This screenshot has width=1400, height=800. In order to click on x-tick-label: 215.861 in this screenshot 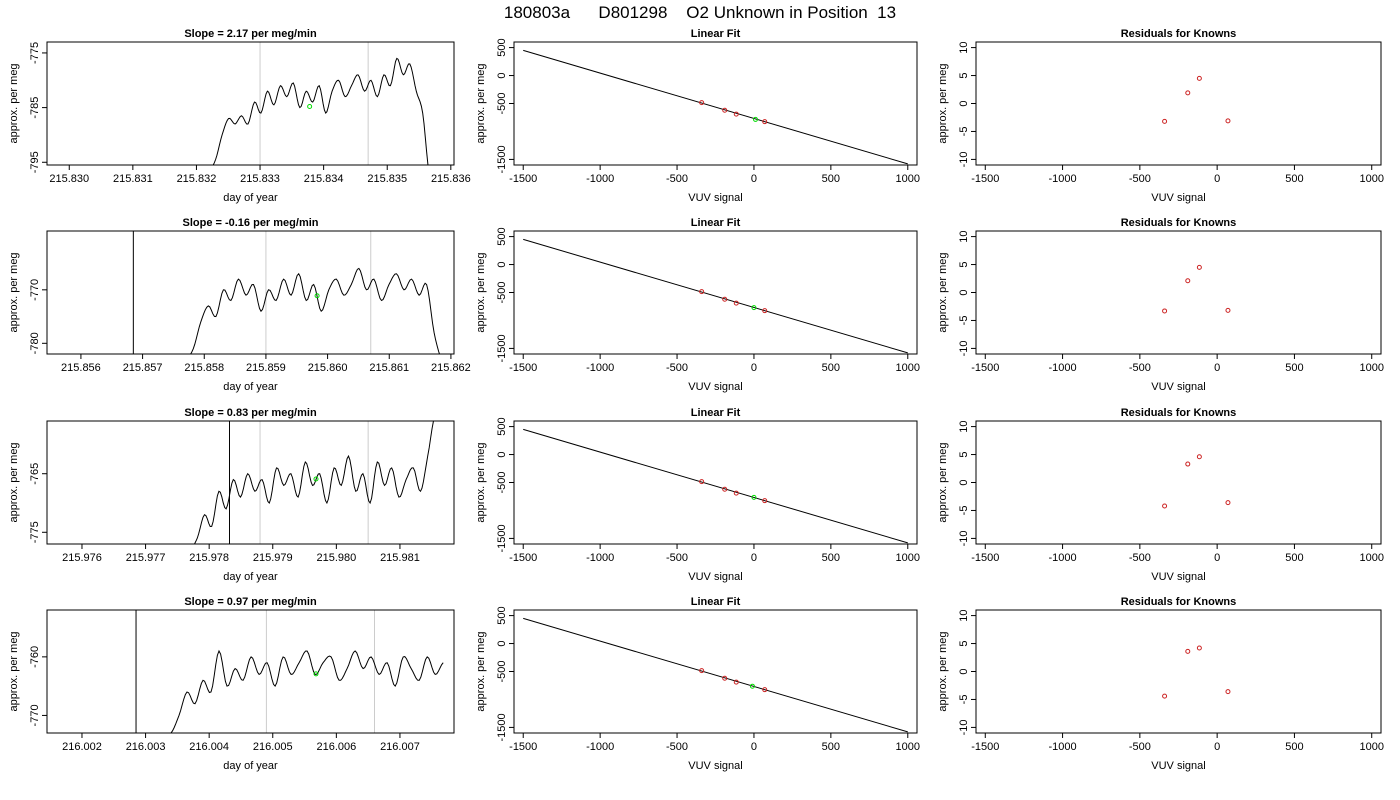, I will do `click(389, 368)`.